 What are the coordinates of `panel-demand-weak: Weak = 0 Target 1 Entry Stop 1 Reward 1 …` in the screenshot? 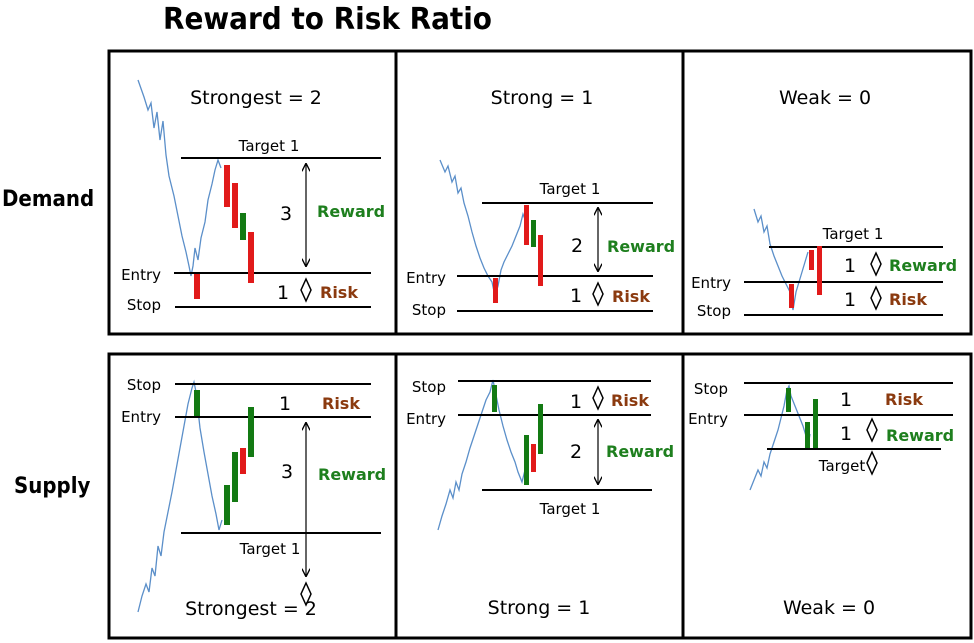 It's located at (824, 203).